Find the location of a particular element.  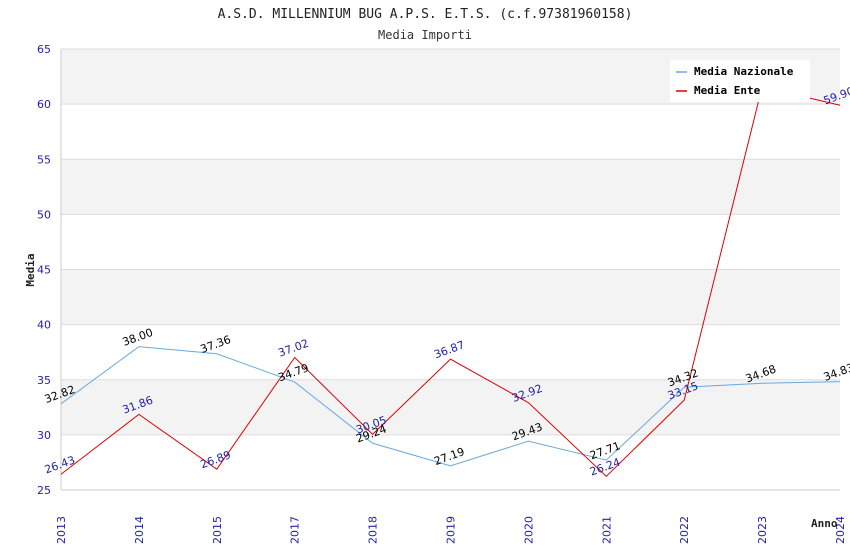

x-tick-label: 2015 is located at coordinates (217, 530).